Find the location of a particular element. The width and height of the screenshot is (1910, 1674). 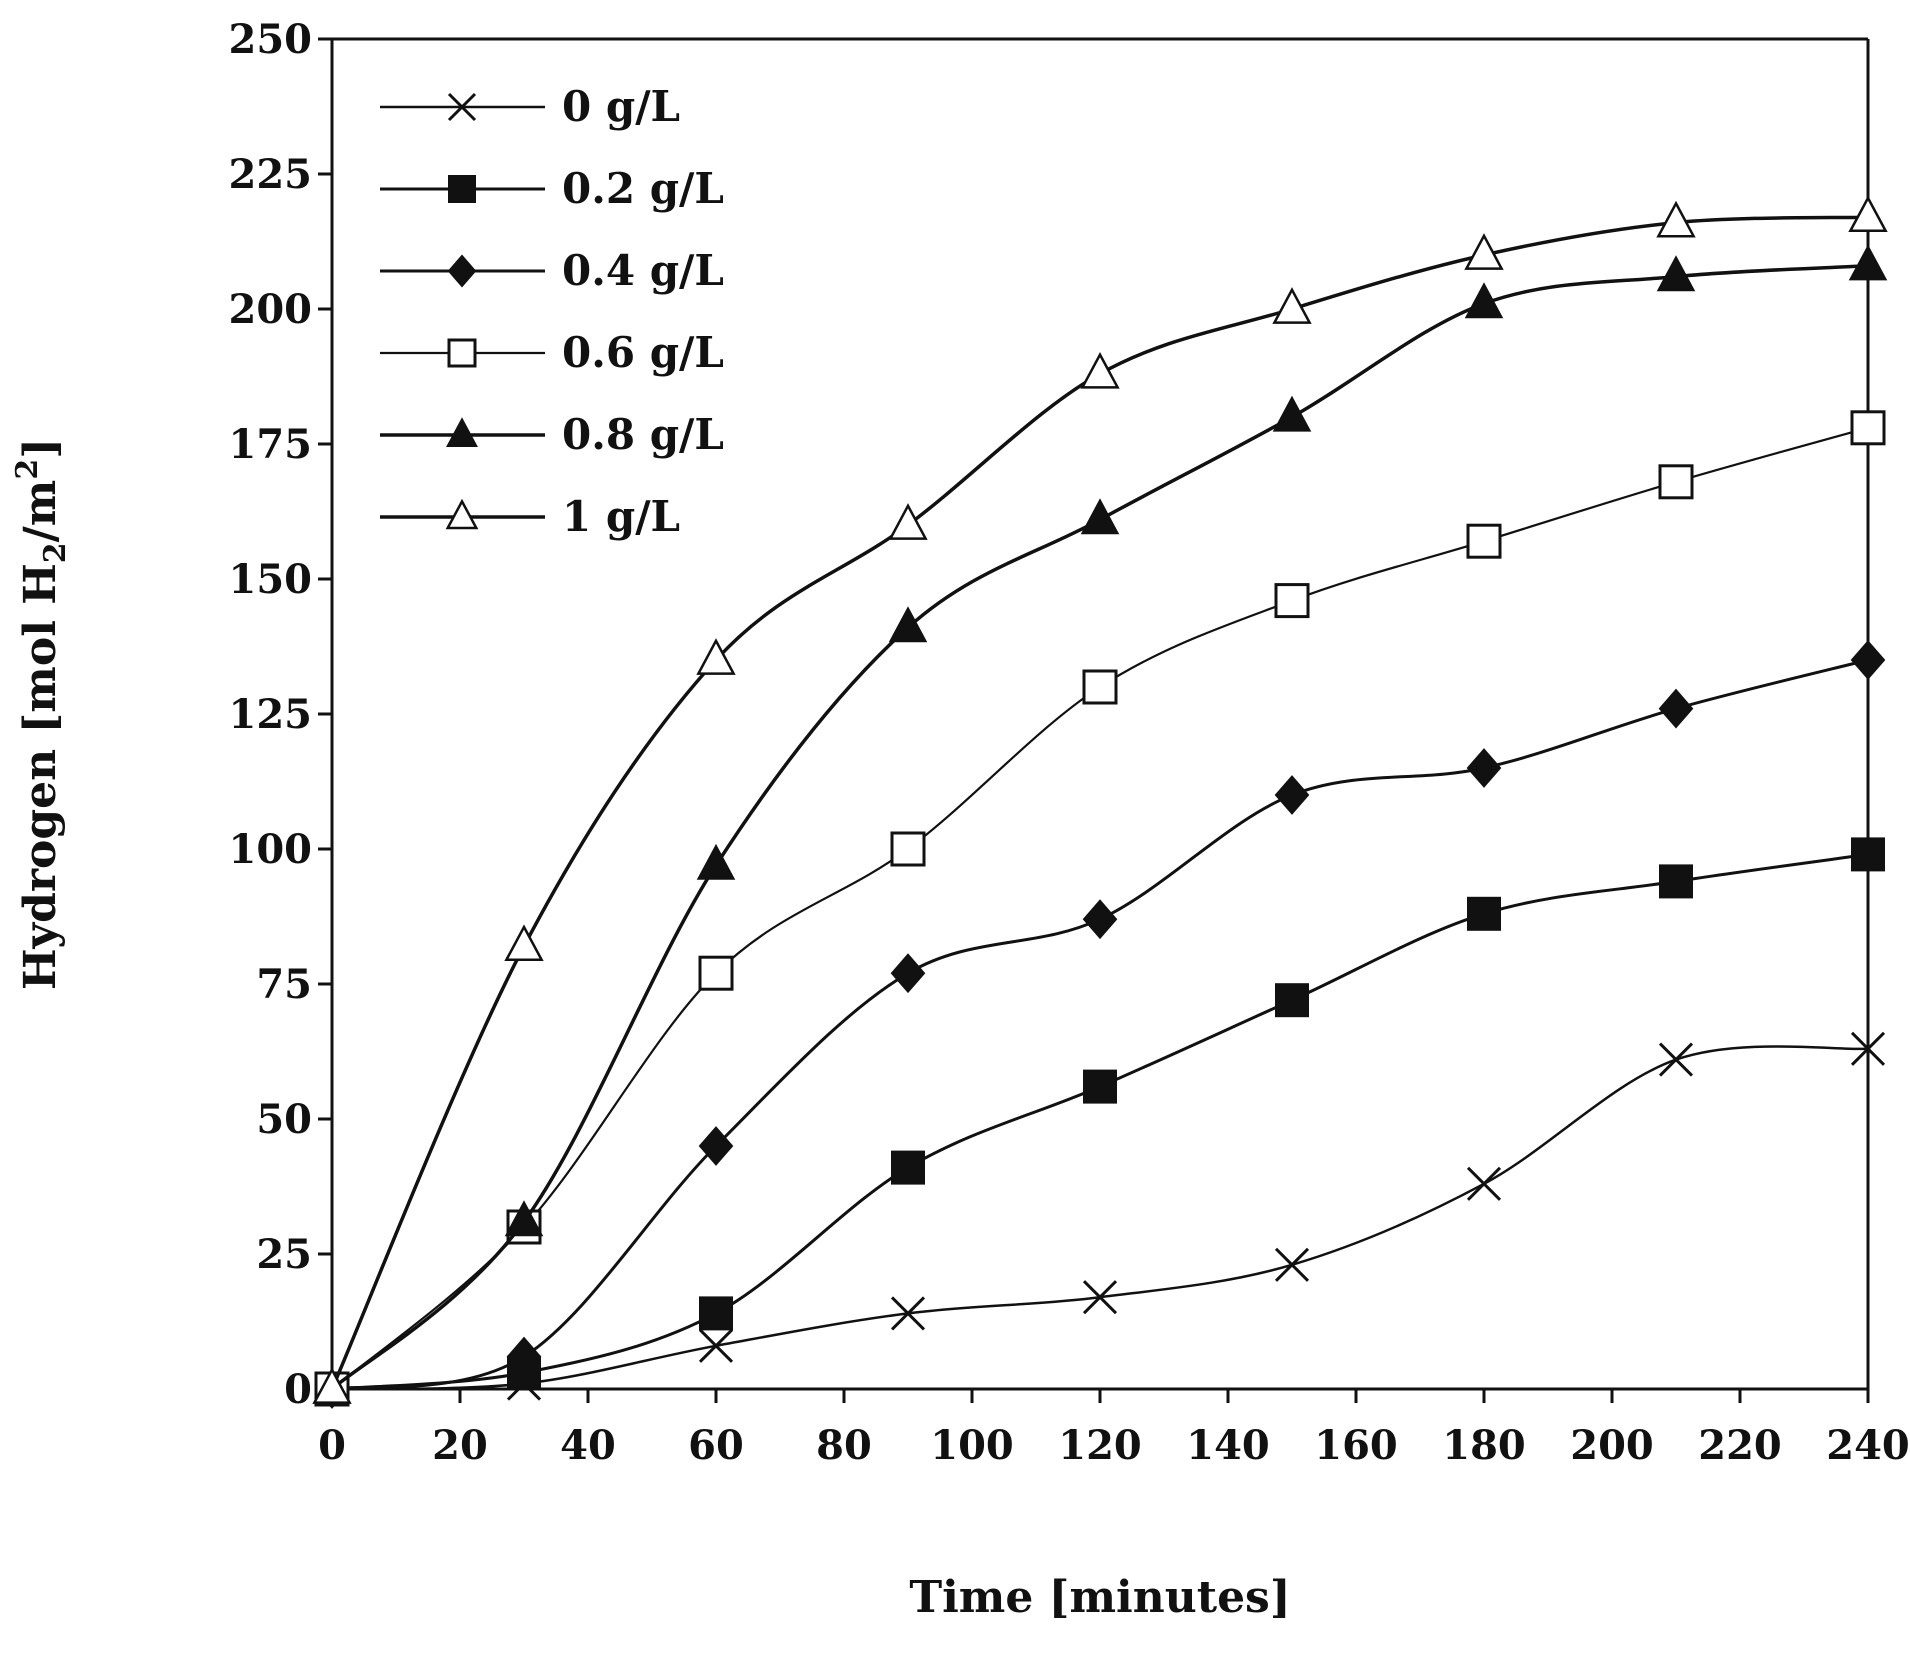

y-tick-label: 225 is located at coordinates (271, 174).